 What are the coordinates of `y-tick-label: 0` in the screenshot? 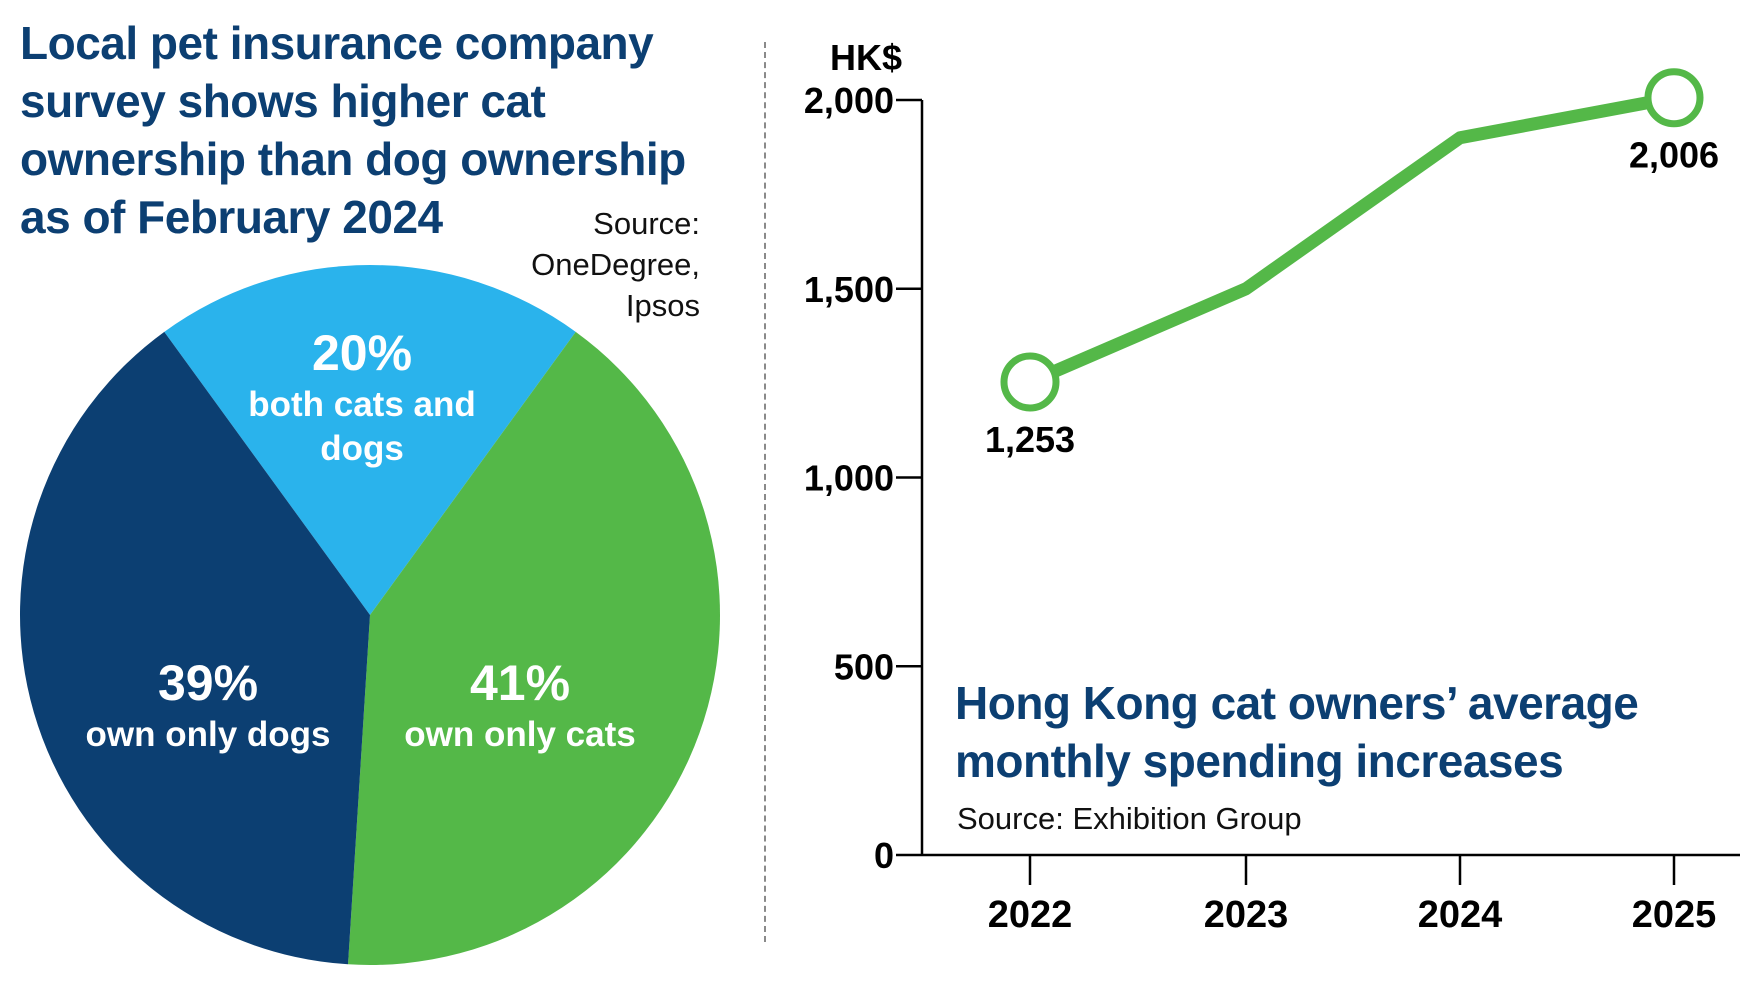 It's located at (884, 855).